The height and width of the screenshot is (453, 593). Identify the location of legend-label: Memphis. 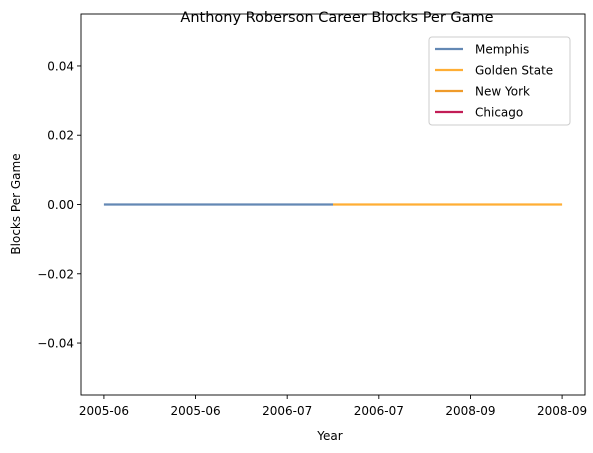
(502, 50).